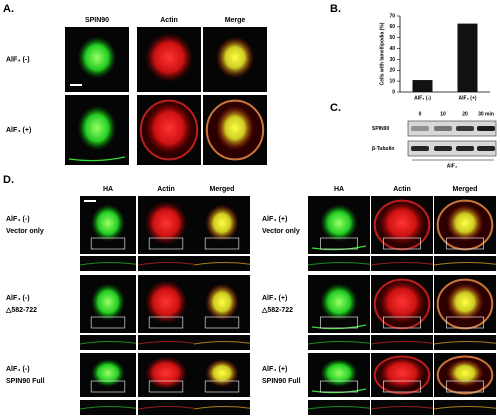 Image resolution: width=500 pixels, height=417 pixels. Describe the element at coordinates (335, 9) in the screenshot. I see `label: B.` at that location.